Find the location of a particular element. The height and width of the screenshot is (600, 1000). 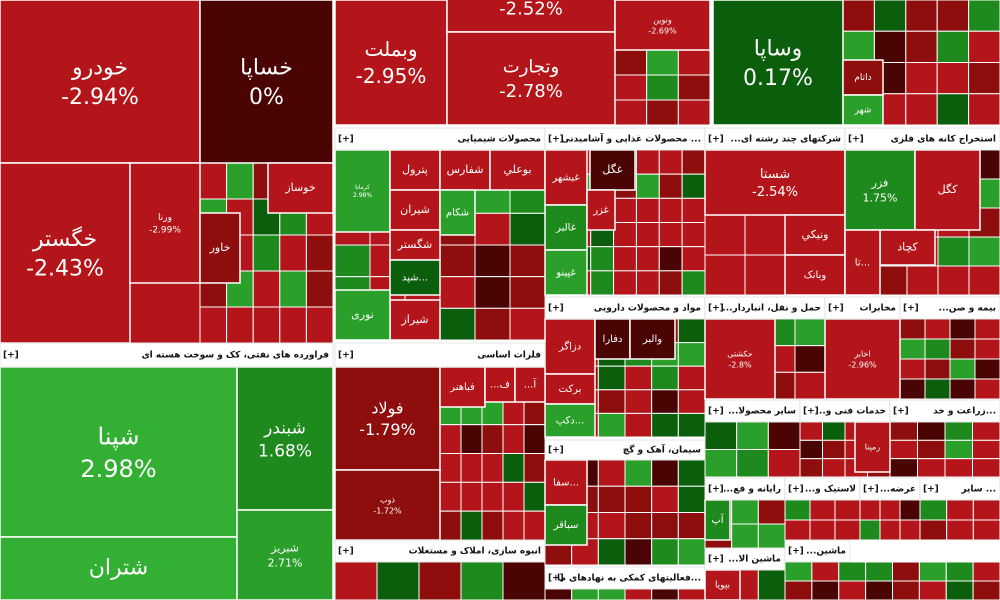

sector-title: استخراج کانه های فلزی is located at coordinates (943, 140).